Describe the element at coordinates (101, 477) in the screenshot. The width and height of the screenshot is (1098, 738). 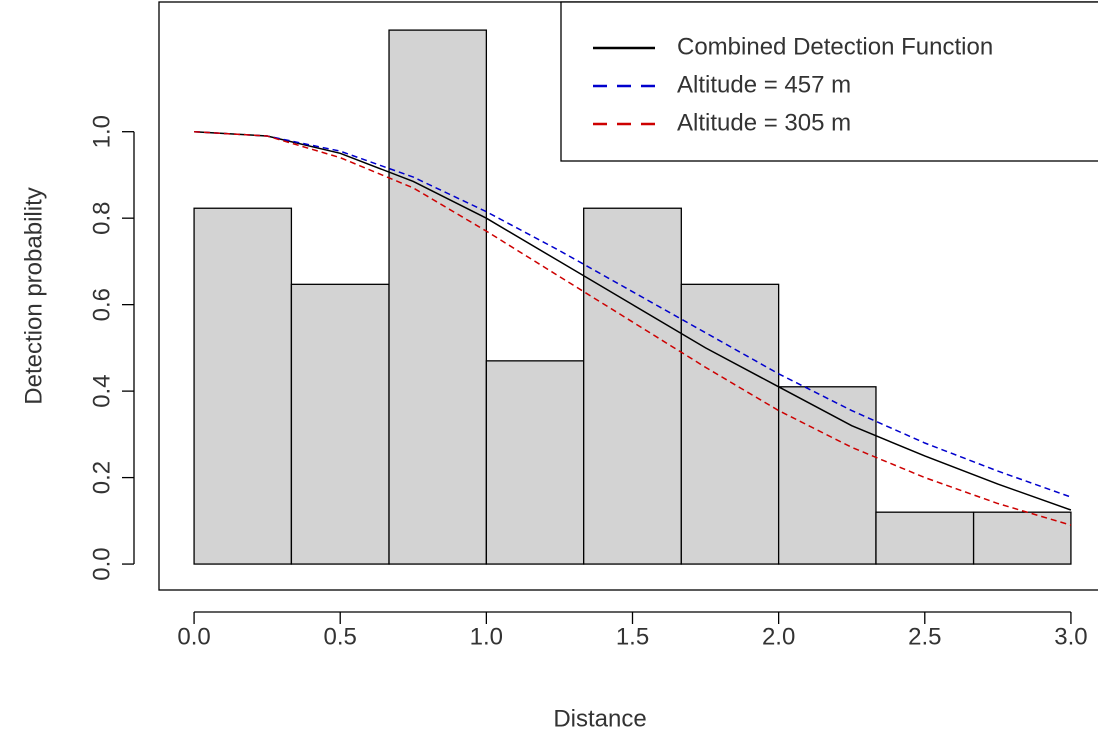
I see `y-tick-label: 0.2` at that location.